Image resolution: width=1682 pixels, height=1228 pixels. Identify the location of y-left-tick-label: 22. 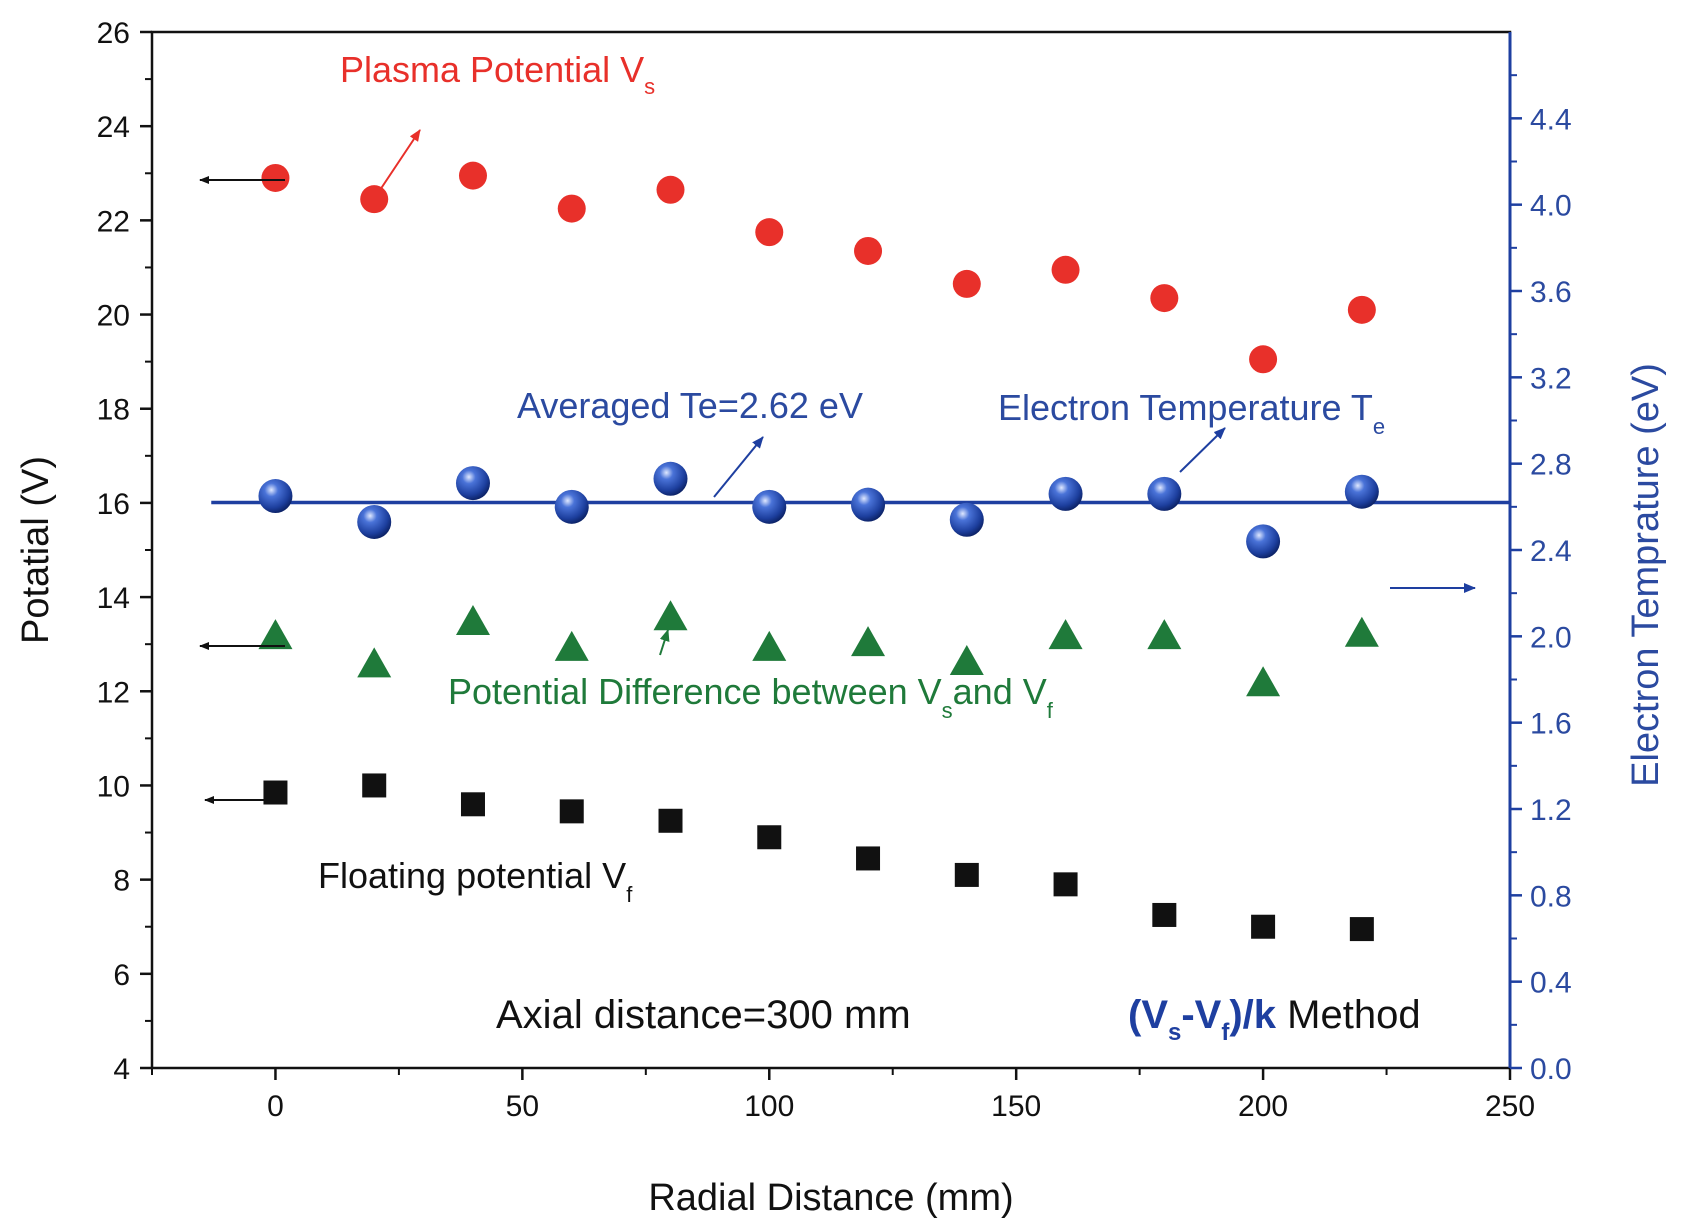
(113, 221).